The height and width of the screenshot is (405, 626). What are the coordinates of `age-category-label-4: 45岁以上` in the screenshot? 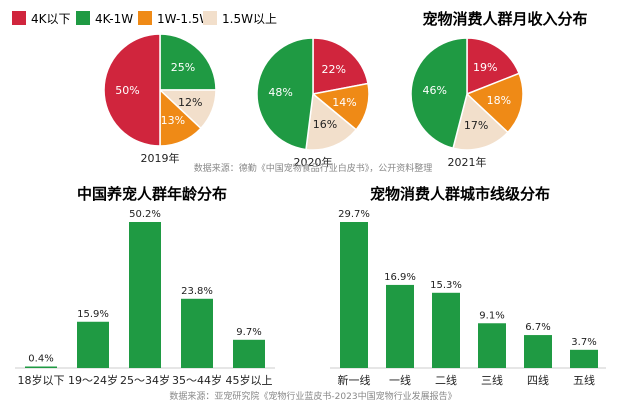 It's located at (249, 380).